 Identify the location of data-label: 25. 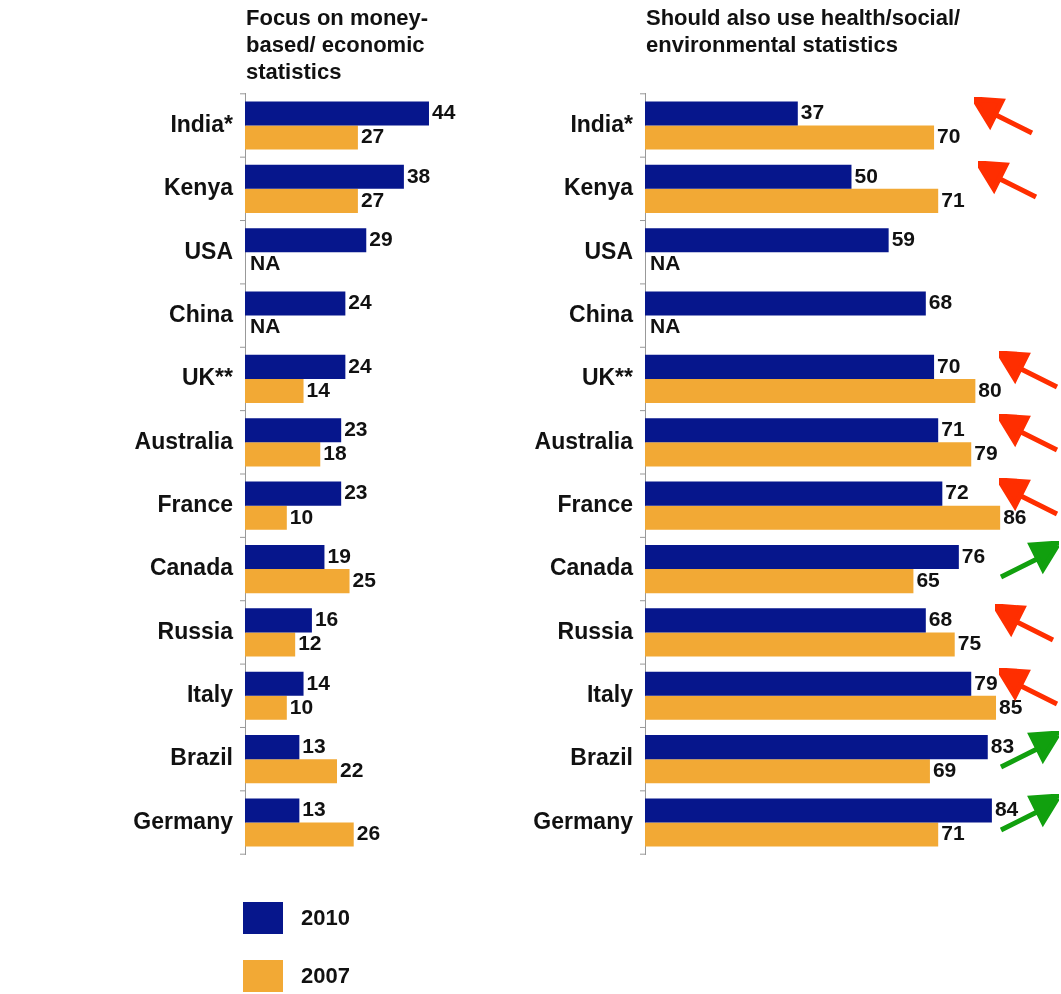
(364, 579).